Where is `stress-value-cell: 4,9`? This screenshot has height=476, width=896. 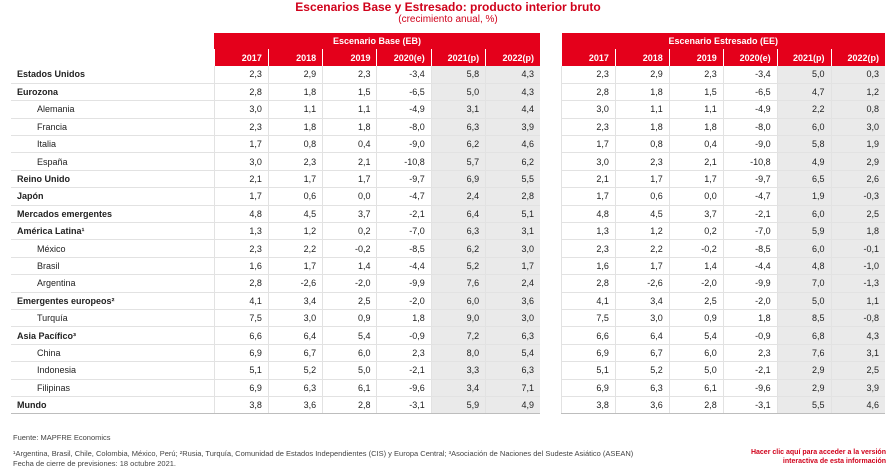
stress-value-cell: 4,9 is located at coordinates (804, 161).